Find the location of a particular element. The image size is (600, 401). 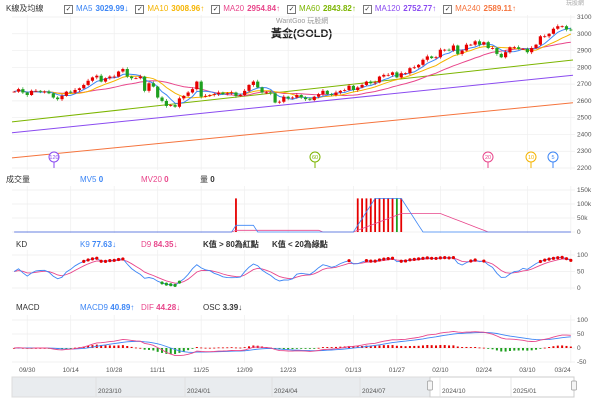

date-tick-label: 12/23 is located at coordinates (288, 370).